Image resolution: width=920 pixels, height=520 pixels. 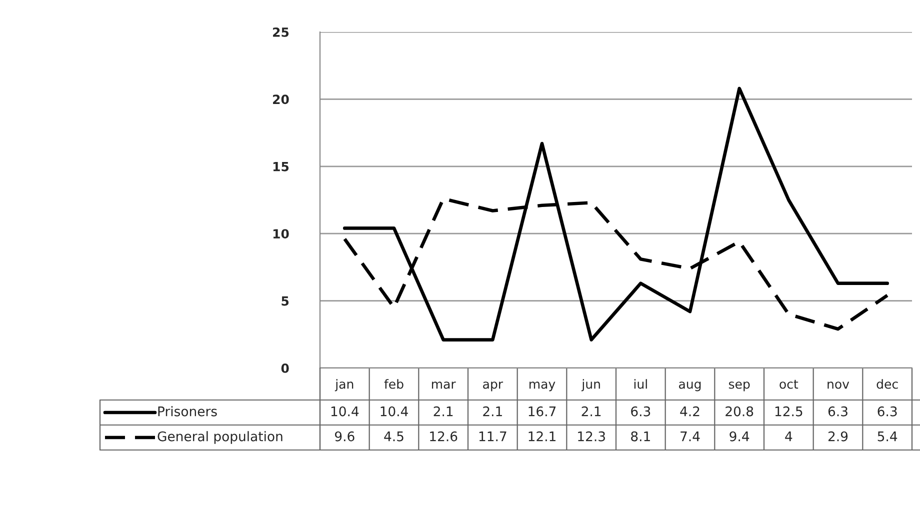 I want to click on data-label: 9.4, so click(x=740, y=436).